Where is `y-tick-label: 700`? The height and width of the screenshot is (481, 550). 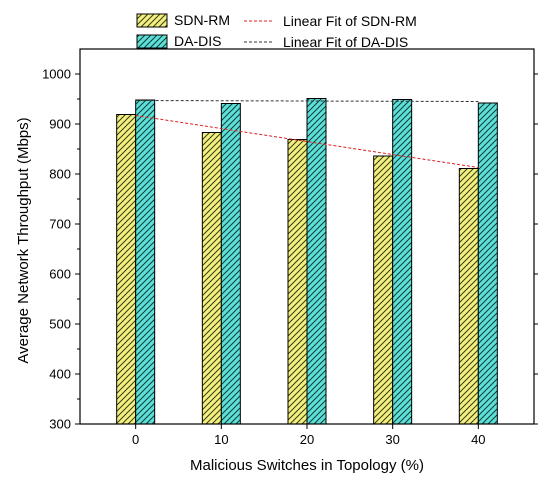 y-tick-label: 700 is located at coordinates (60, 224).